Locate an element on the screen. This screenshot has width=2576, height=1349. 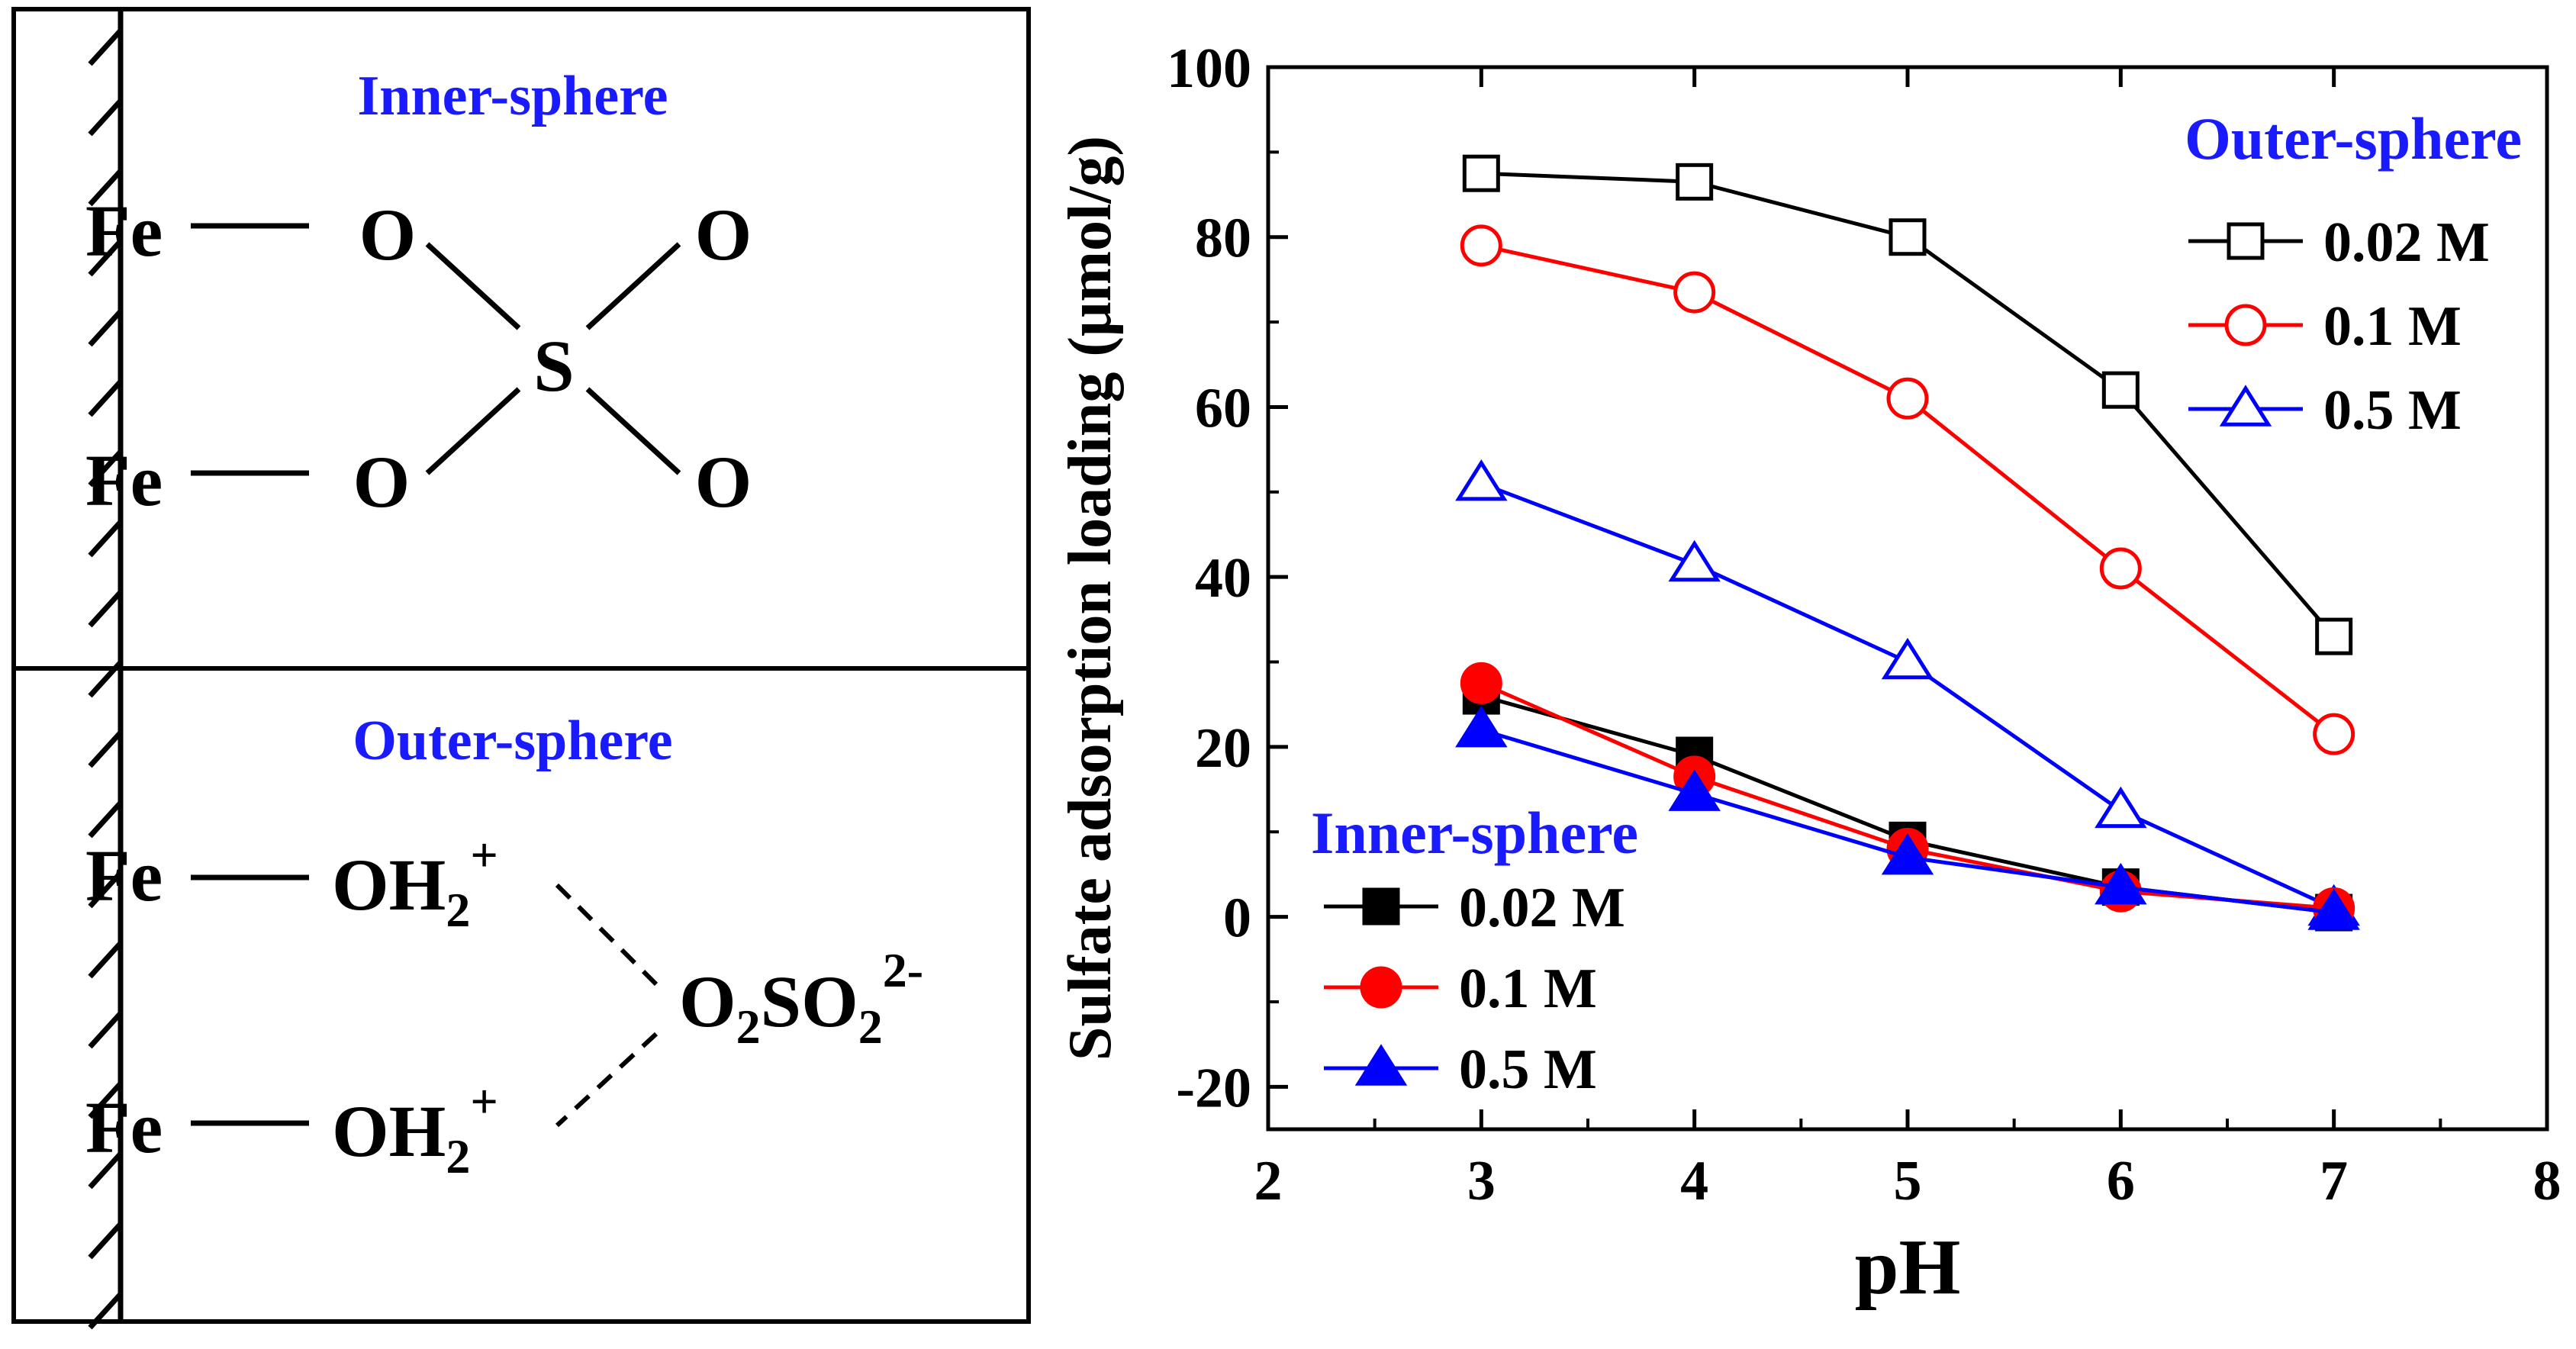
inner-fe-top: Fe is located at coordinates (124, 231).